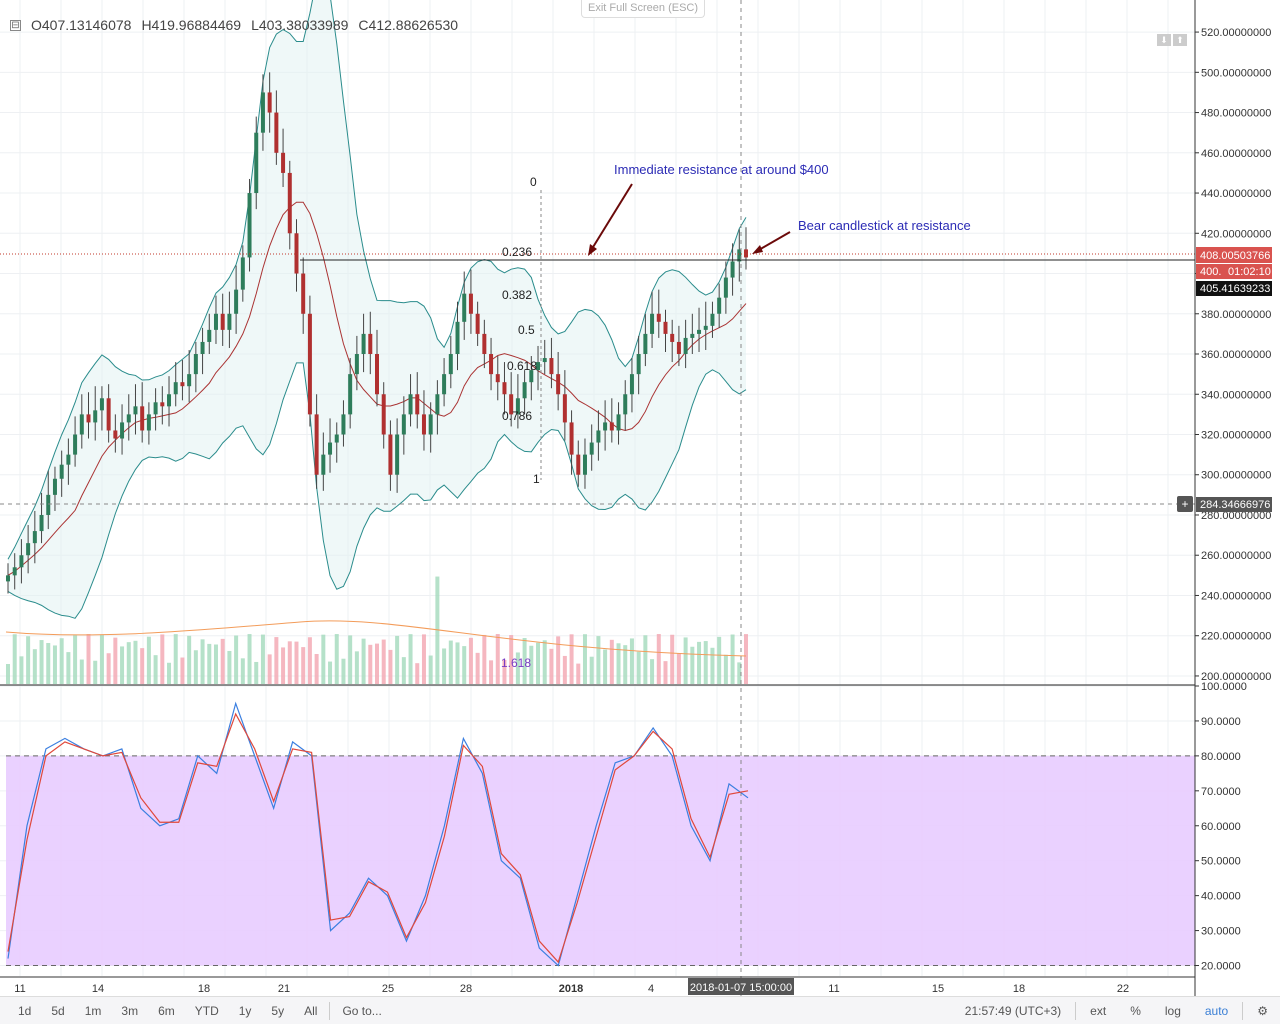 Image resolution: width=1280 pixels, height=1024 pixels. Describe the element at coordinates (300, 25) in the screenshot. I see `ohlc-low: L403.38033989` at that location.